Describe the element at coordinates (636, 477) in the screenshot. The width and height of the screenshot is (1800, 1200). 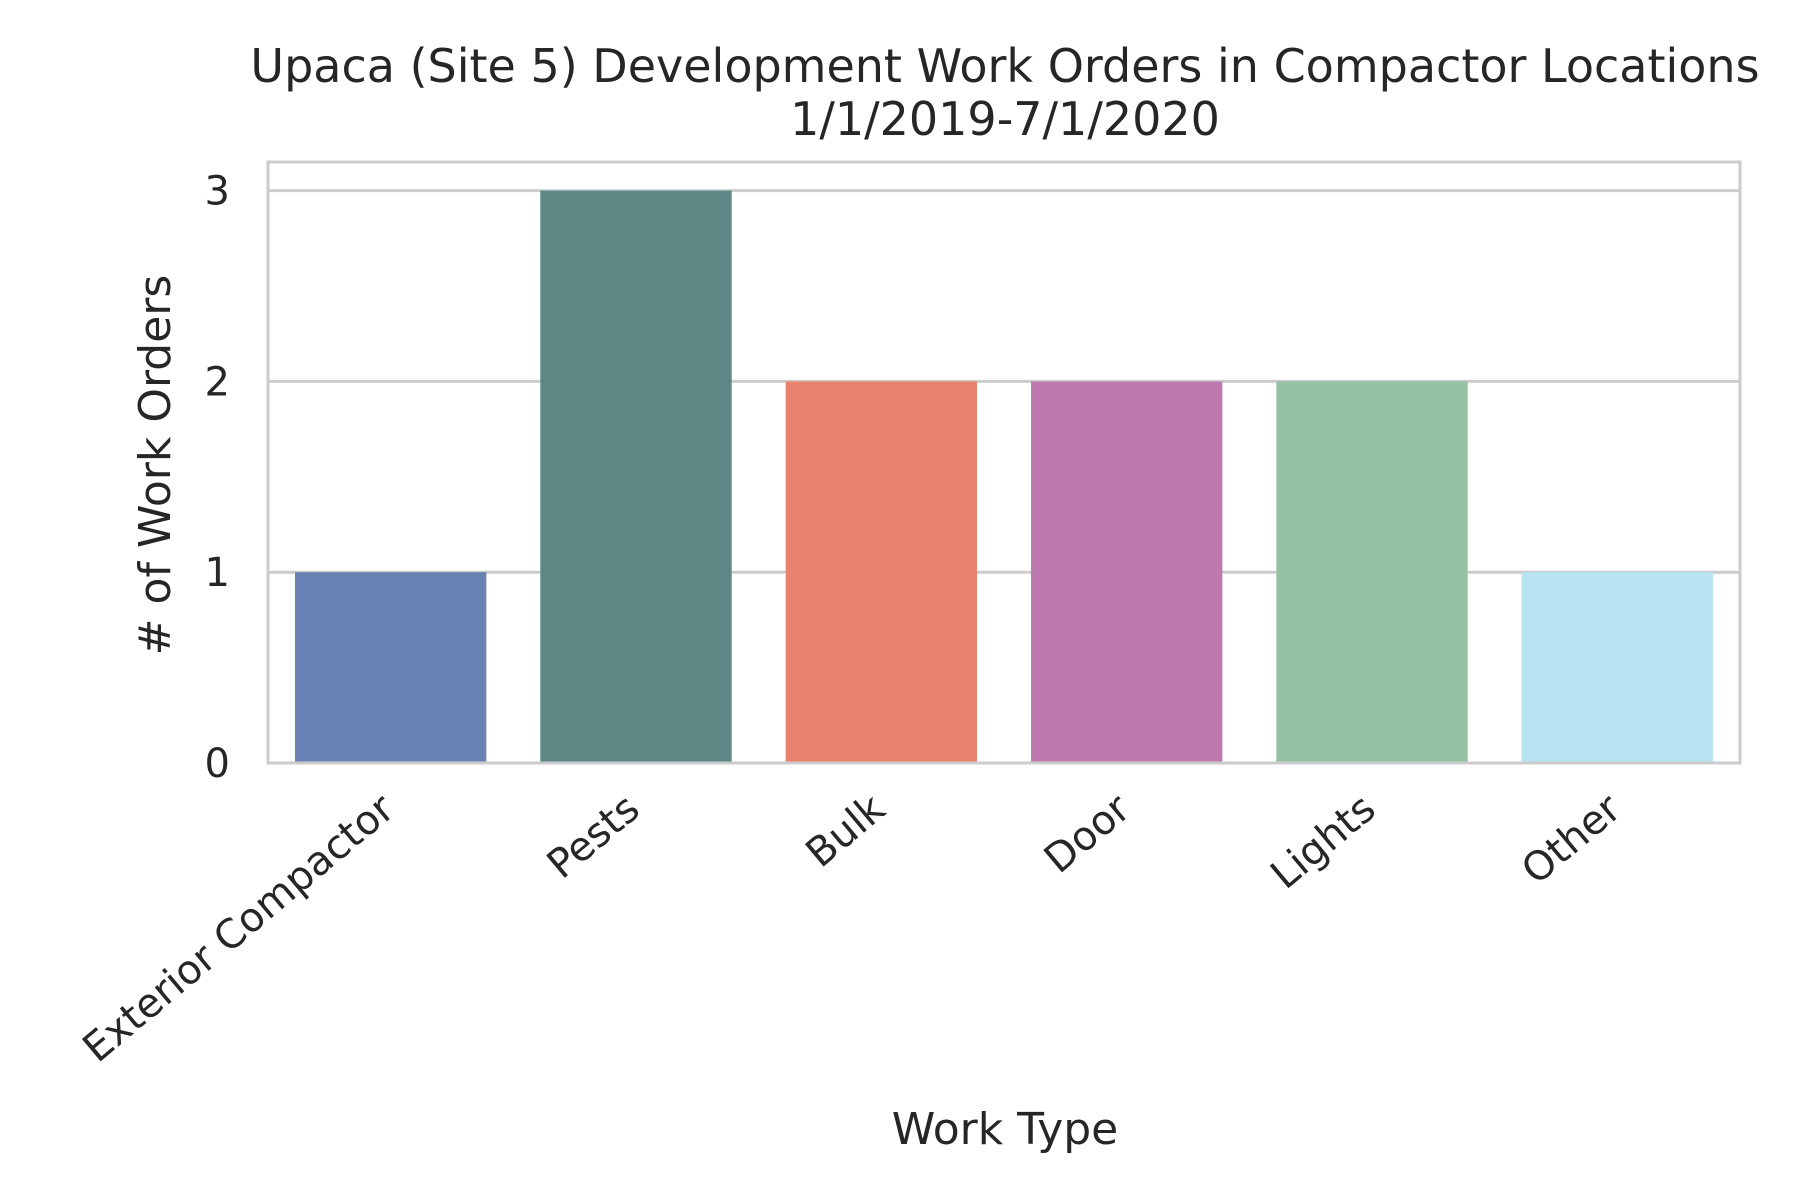
I see `bar-pests` at that location.